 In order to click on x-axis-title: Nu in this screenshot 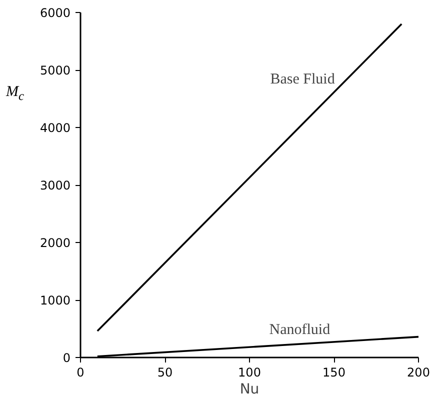, I will do `click(250, 390)`.